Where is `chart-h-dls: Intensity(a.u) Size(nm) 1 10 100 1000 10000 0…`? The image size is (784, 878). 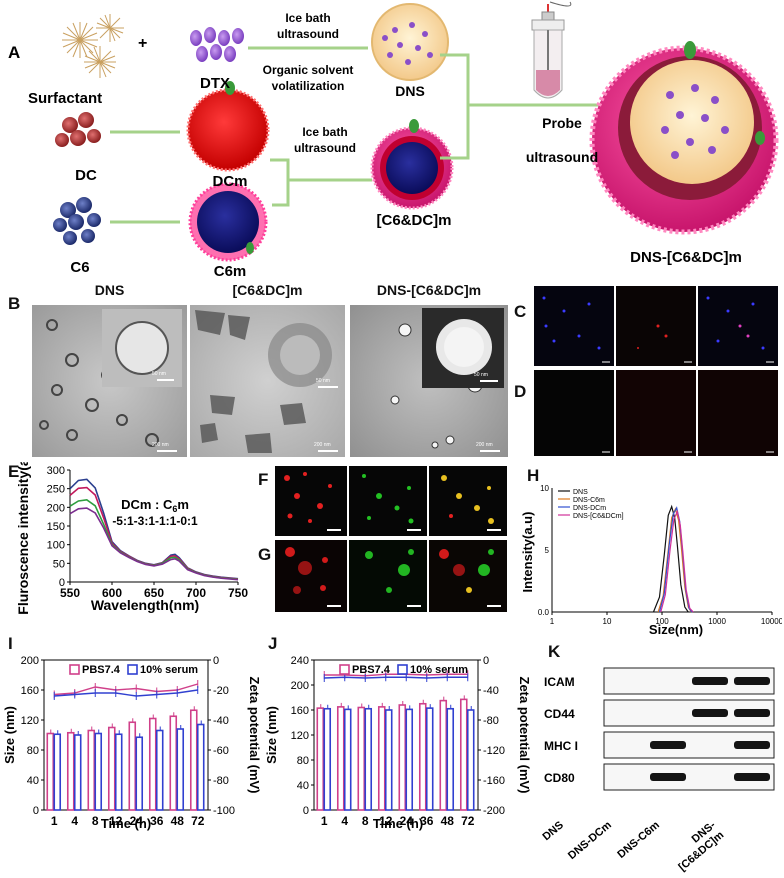 chart-h-dls: Intensity(a.u) Size(nm) 1 10 100 1000 10000 0… is located at coordinates (651, 560).